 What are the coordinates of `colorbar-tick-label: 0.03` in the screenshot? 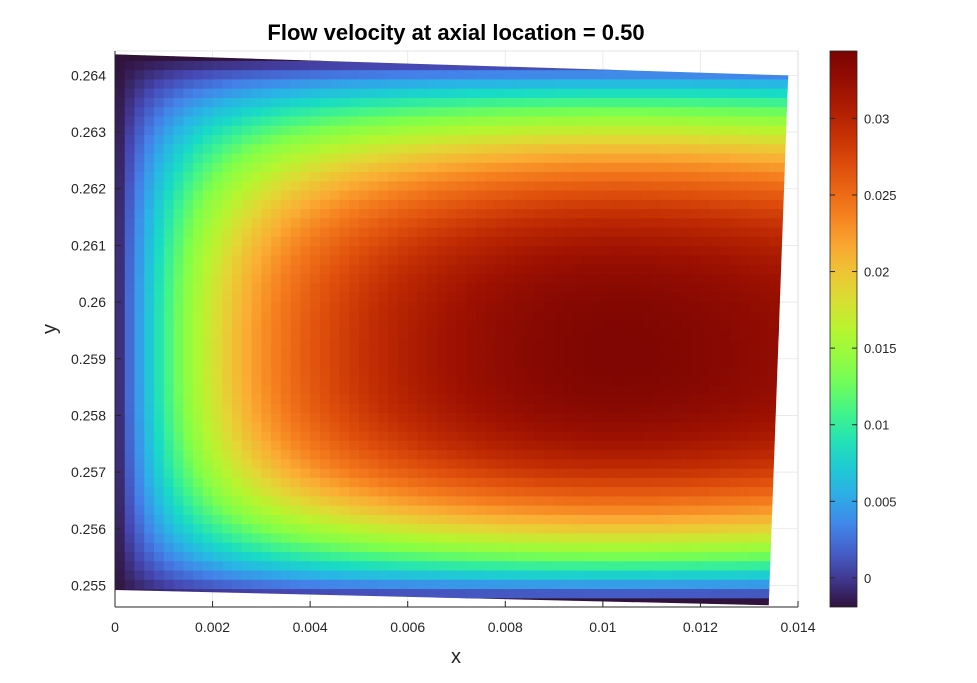 It's located at (876, 118).